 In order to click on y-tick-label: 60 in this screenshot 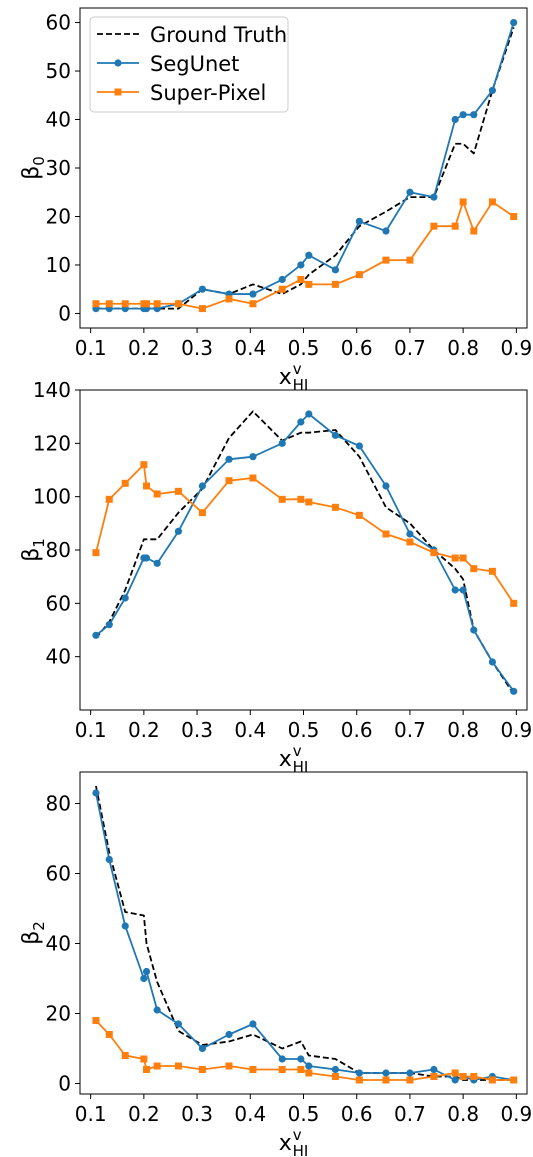, I will do `click(58, 603)`.